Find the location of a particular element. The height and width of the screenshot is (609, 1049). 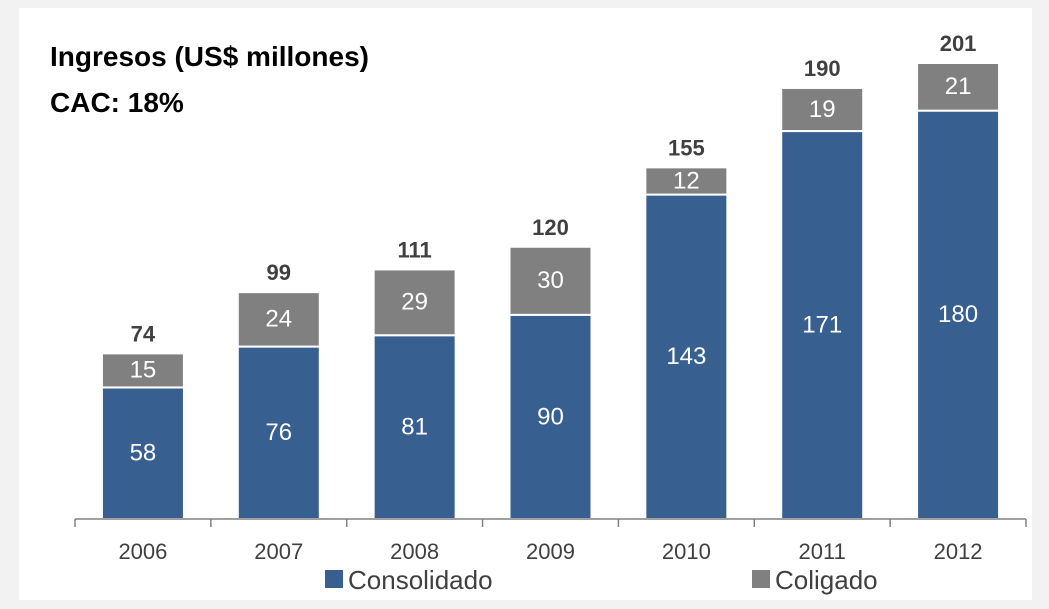

data-label-consolidado-2007: 76 is located at coordinates (278, 432).